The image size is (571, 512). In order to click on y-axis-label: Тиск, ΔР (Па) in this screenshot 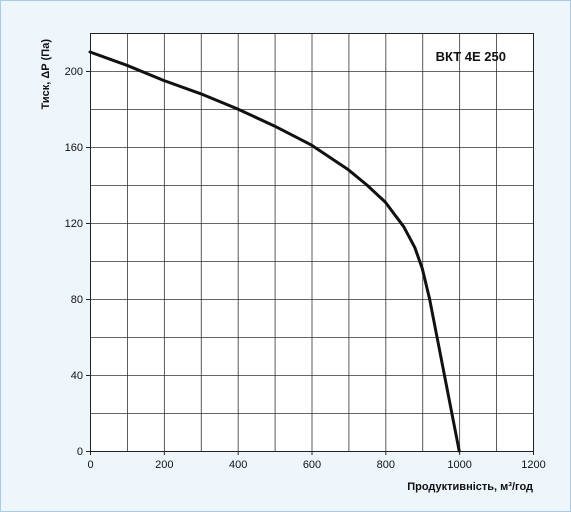, I will do `click(46, 74)`.